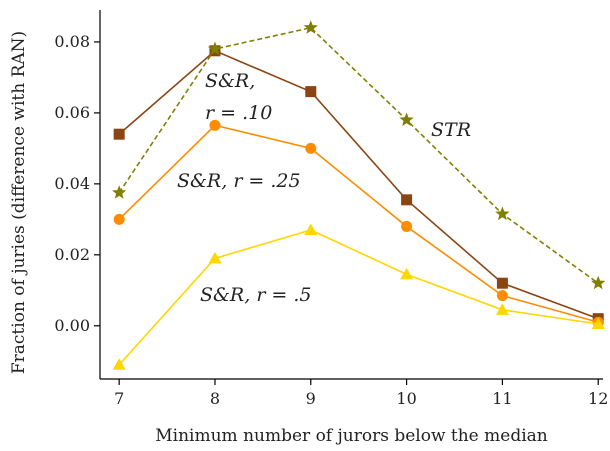 The height and width of the screenshot is (451, 610). I want to click on series-label: S&R, r = .5, so click(256, 295).